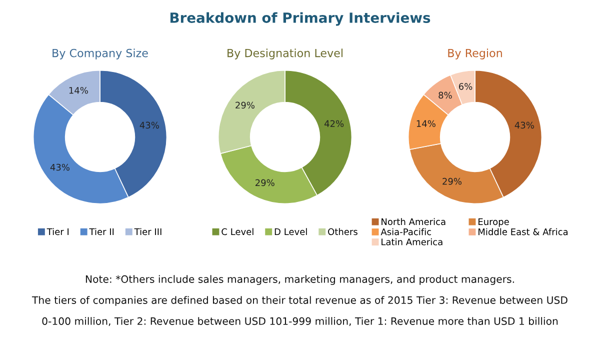  Describe the element at coordinates (100, 54) in the screenshot. I see `chart-title: By Company Size` at that location.